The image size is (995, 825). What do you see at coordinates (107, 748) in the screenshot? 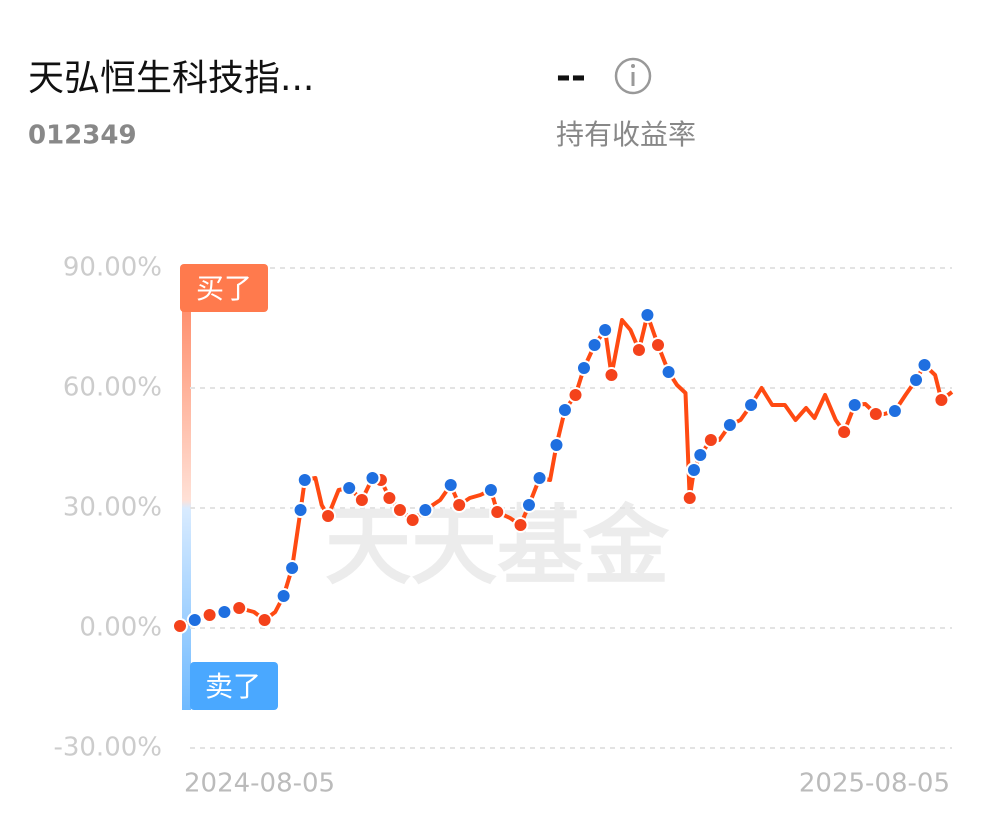
I see `y-tick-label: -30.00%` at bounding box center [107, 748].